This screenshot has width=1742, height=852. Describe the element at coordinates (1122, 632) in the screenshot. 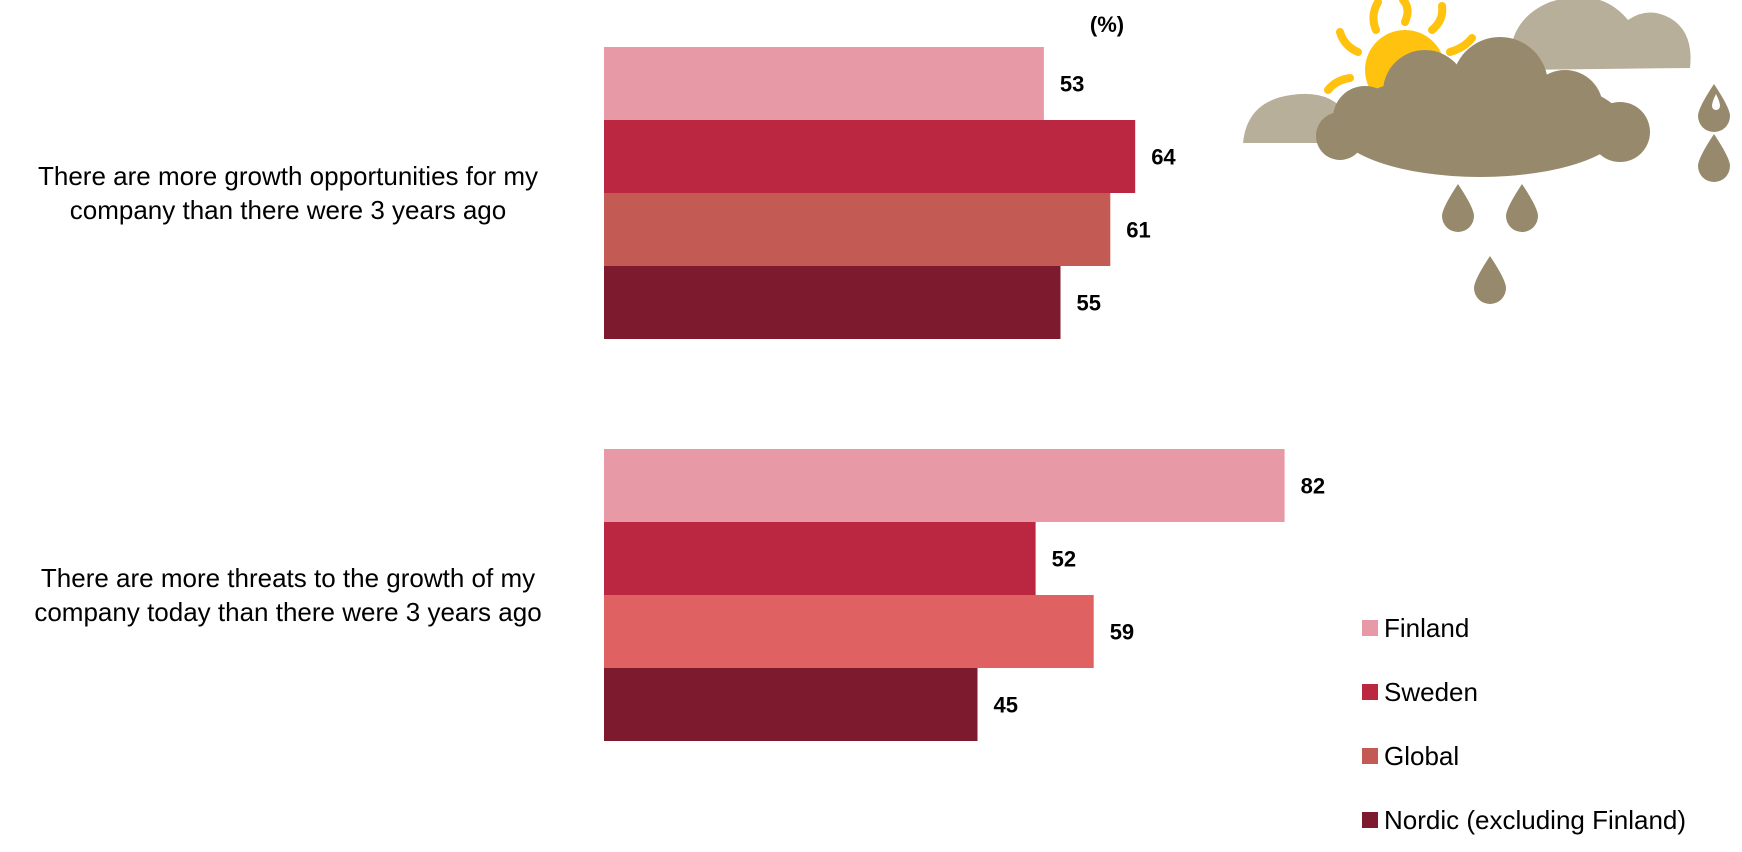

I see `data-label: 59` at that location.